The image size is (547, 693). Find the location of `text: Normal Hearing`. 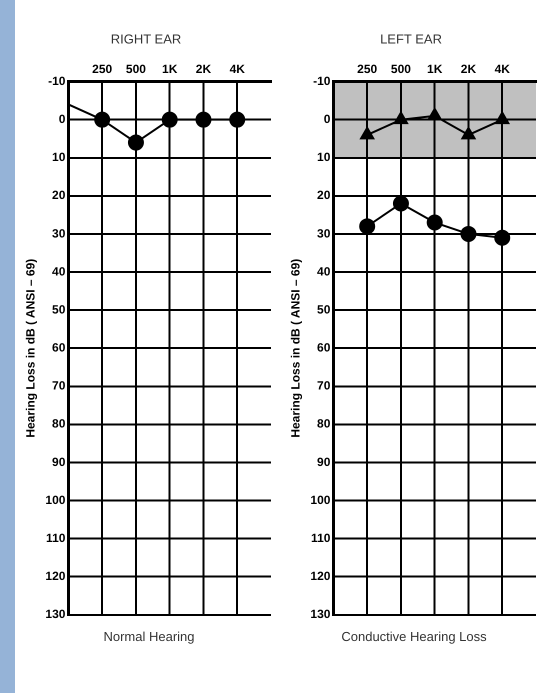

text: Normal Hearing is located at coordinates (149, 636).